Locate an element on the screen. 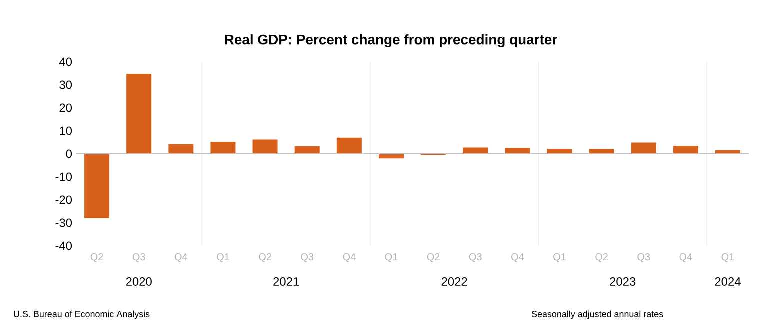  y-tick-label: 10 is located at coordinates (66, 131).